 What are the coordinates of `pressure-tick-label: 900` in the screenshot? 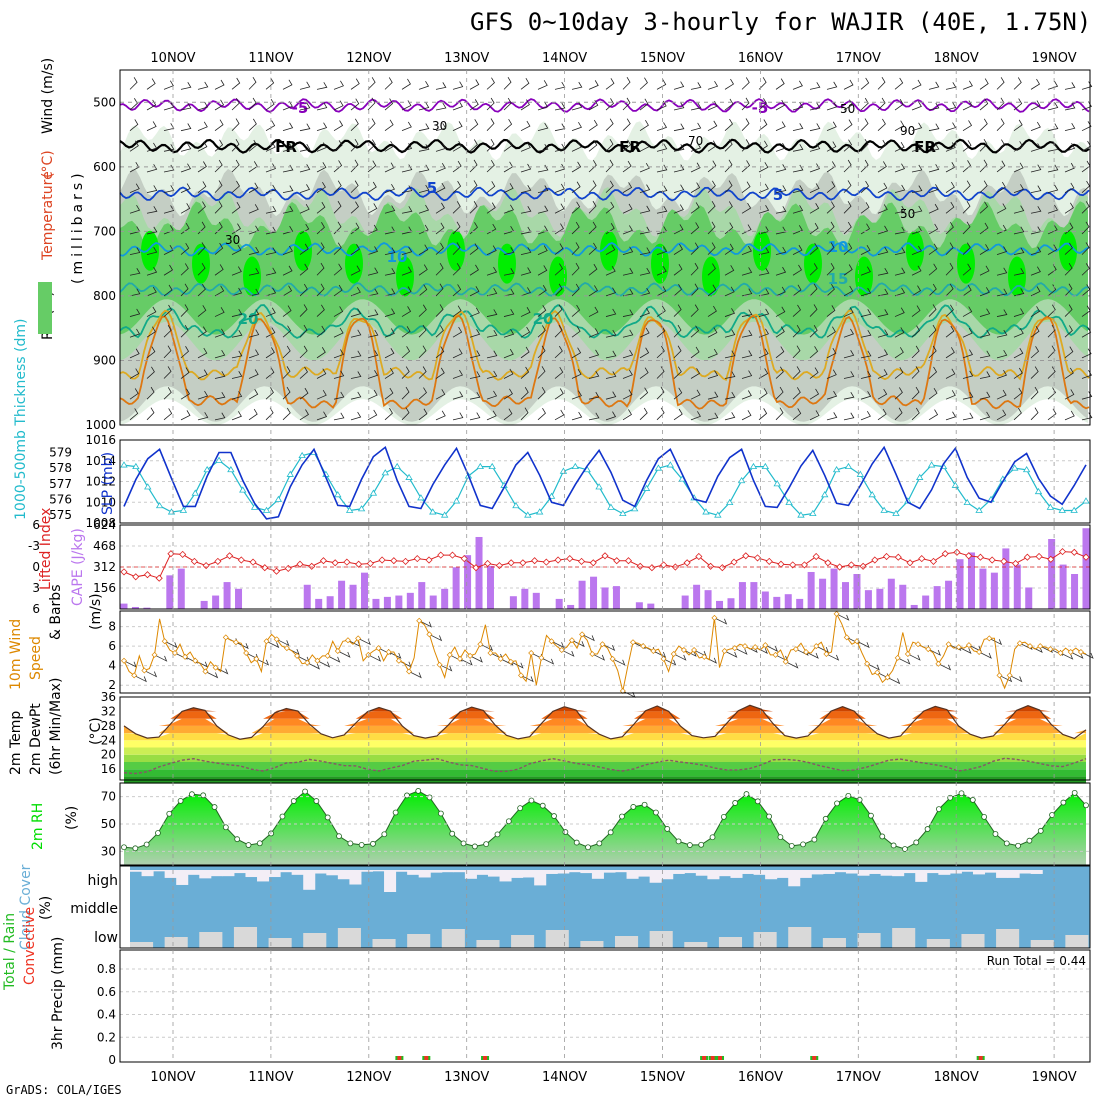 It's located at (104, 360).